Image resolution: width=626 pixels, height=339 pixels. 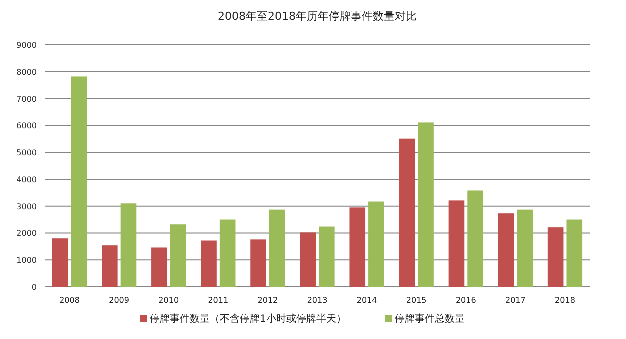 I want to click on y-tick-label: 8000, so click(x=26, y=72).